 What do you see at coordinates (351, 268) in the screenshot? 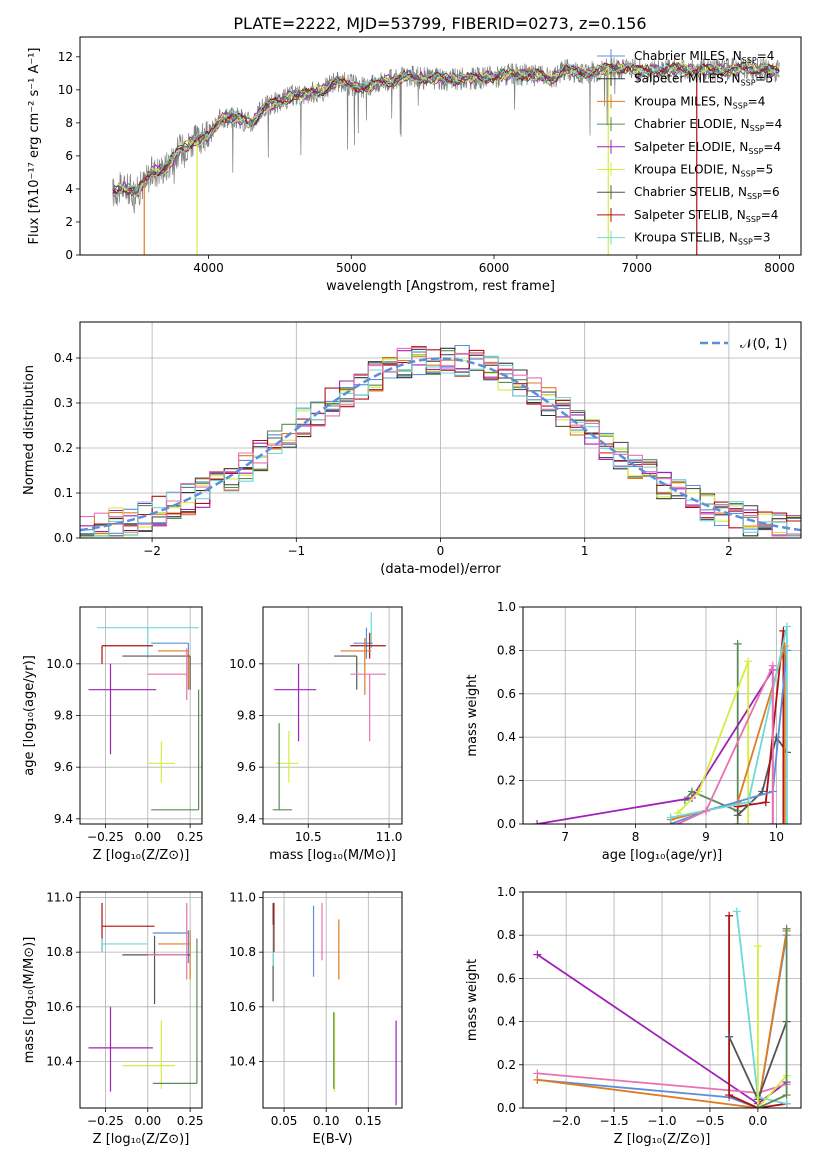
I see `x-tick-label: 5000` at bounding box center [351, 268].